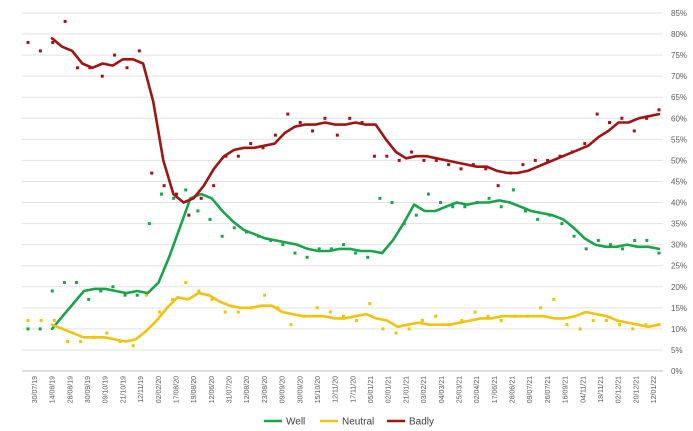  What do you see at coordinates (159, 389) in the screenshot?
I see `x-tick-label: 02/02/20` at bounding box center [159, 389].